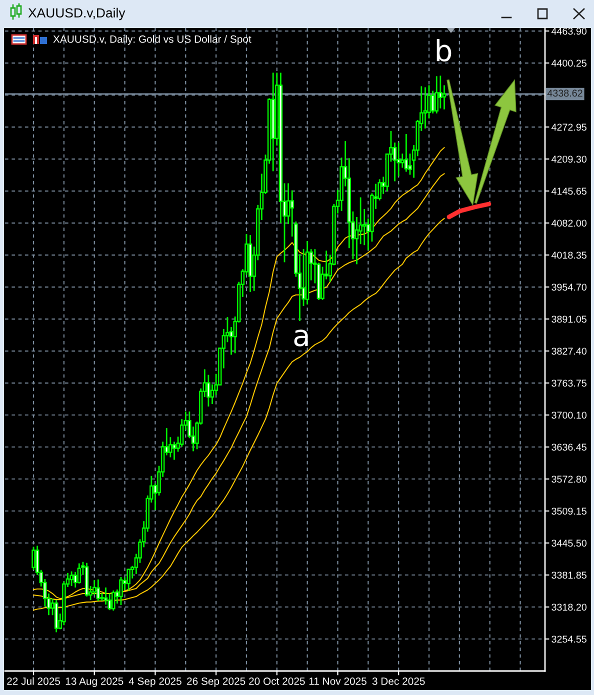 Image resolution: width=594 pixels, height=695 pixels. What do you see at coordinates (569, 511) in the screenshot?
I see `y-tick-label: 3509.15` at bounding box center [569, 511].